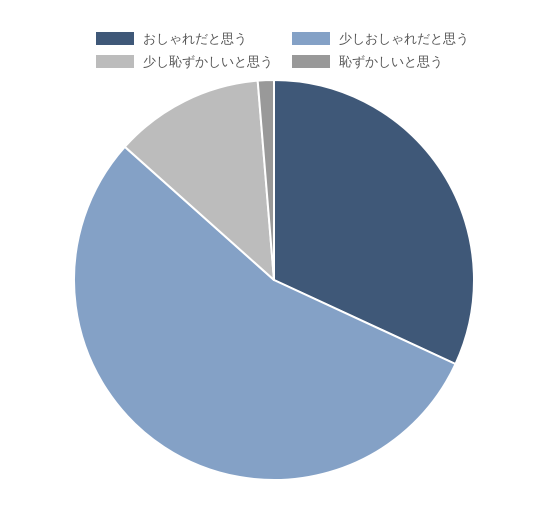 This screenshot has width=550, height=518. I want to click on legend-label: 恥ずかしいと思う, so click(391, 62).